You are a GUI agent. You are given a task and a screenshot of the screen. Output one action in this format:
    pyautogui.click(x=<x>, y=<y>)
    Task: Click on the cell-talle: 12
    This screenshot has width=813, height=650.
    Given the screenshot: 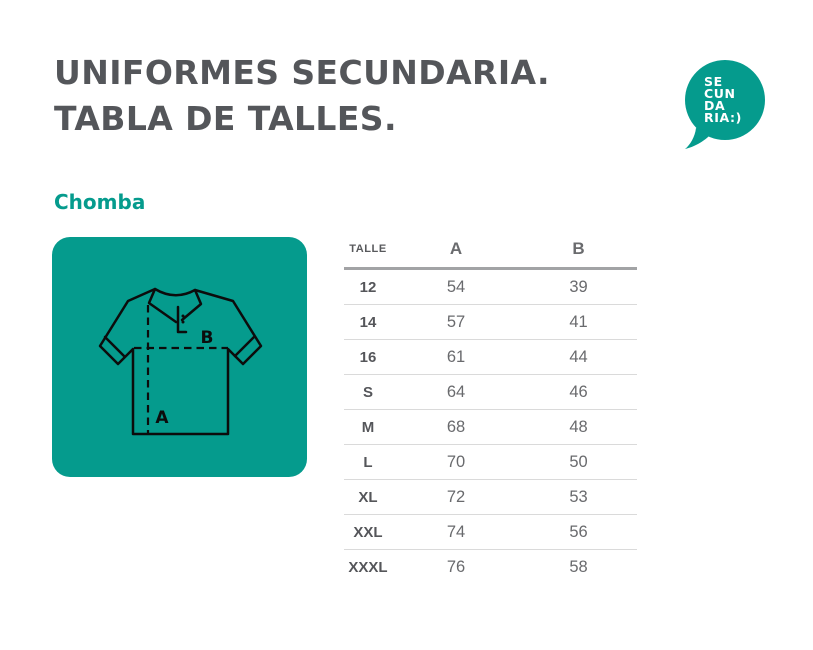 What is the action you would take?
    pyautogui.click(x=368, y=287)
    